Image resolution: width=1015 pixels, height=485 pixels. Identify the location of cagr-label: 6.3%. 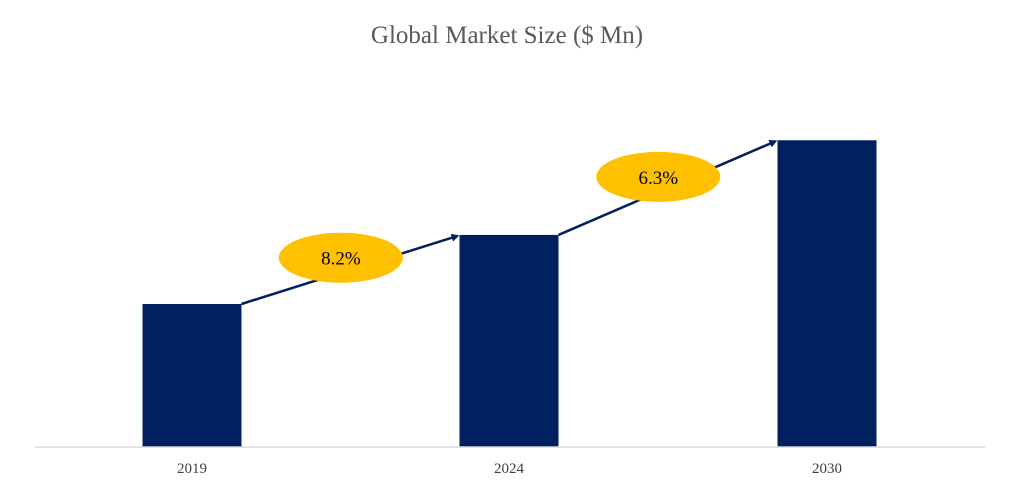
(659, 178).